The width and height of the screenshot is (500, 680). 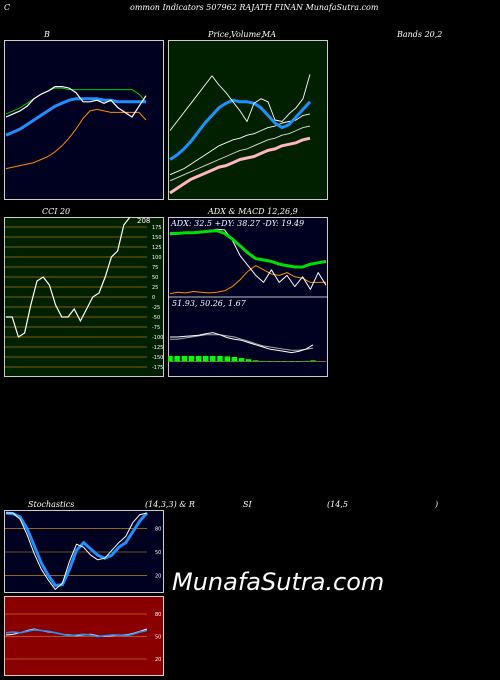 I want to click on cci-tick-label: -25, so click(x=156, y=308).